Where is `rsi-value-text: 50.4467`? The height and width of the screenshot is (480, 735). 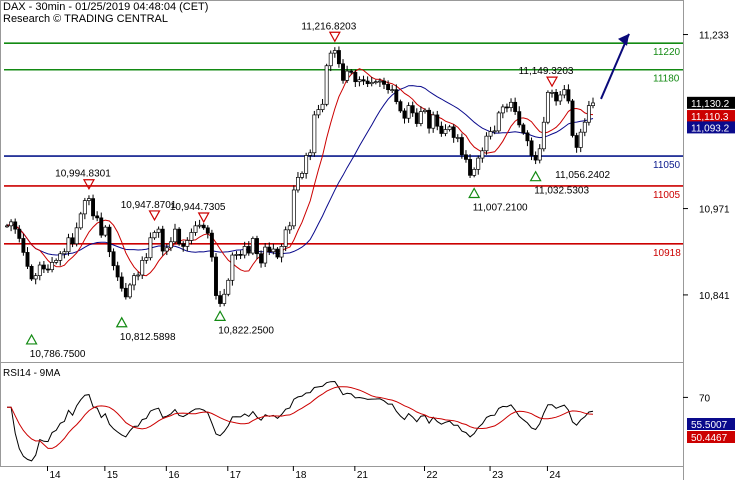 rsi-value-text: 50.4467 is located at coordinates (709, 438).